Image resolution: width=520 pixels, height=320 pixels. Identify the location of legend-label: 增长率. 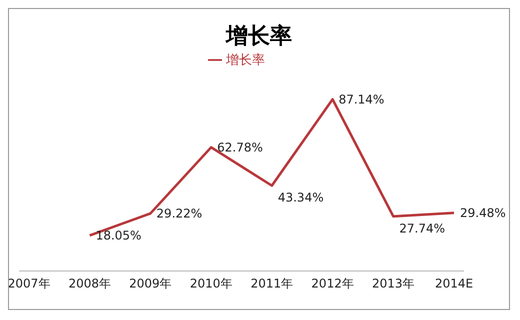
(245, 60).